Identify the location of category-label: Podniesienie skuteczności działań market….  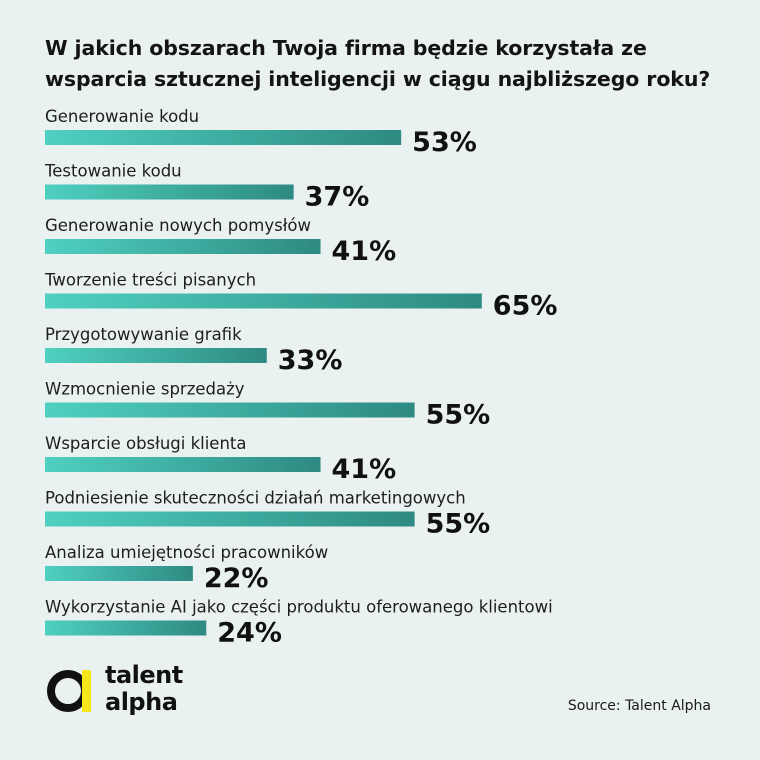
(255, 498).